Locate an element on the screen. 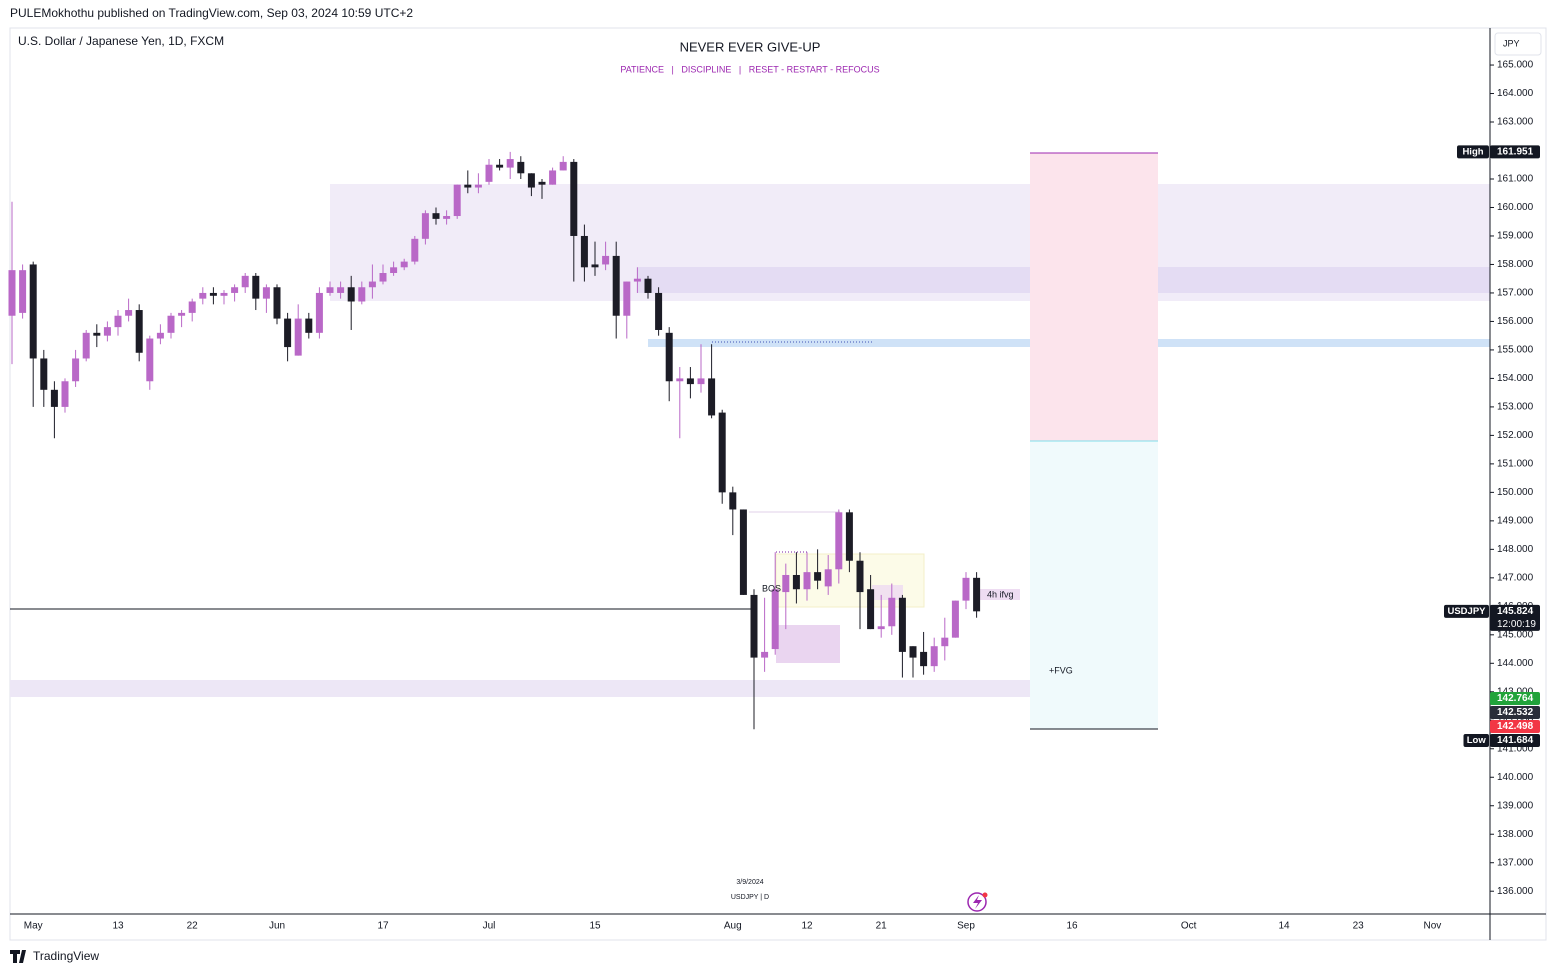 Image resolution: width=1556 pixels, height=975 pixels. x-tick-label: Jun is located at coordinates (277, 926).